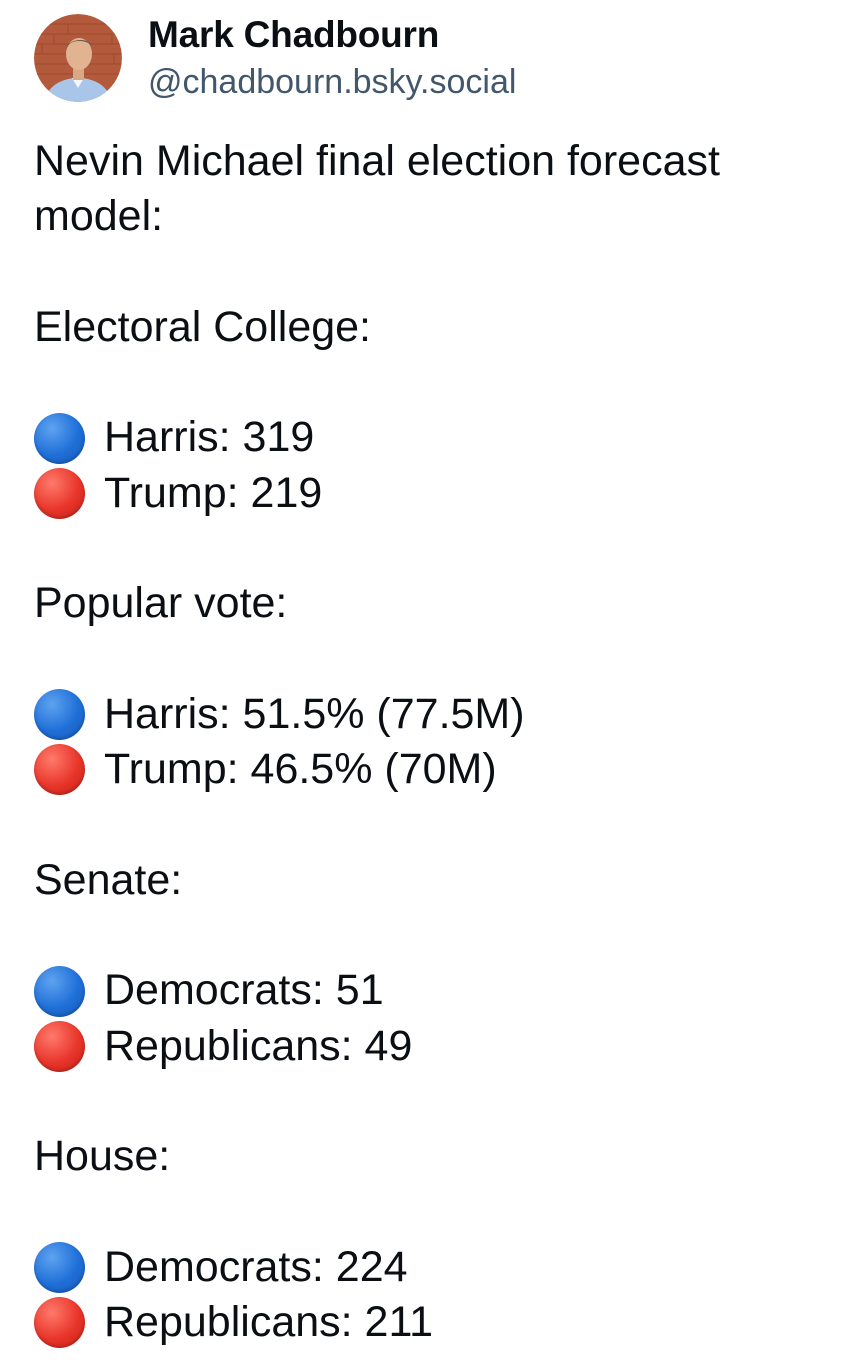  What do you see at coordinates (434, 1267) in the screenshot?
I see `house-democrats-row: Democrats: 224` at bounding box center [434, 1267].